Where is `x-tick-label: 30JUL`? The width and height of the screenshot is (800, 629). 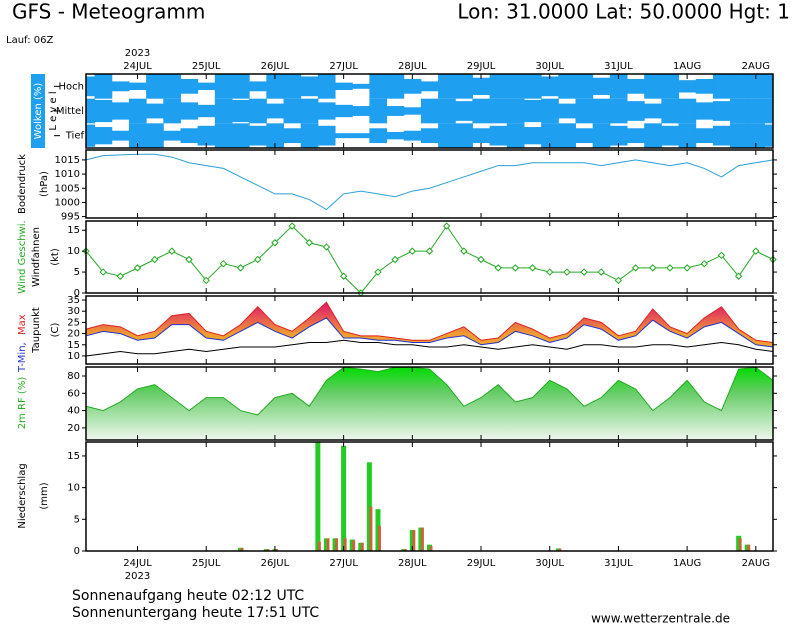 x-tick-label: 30JUL is located at coordinates (549, 66).